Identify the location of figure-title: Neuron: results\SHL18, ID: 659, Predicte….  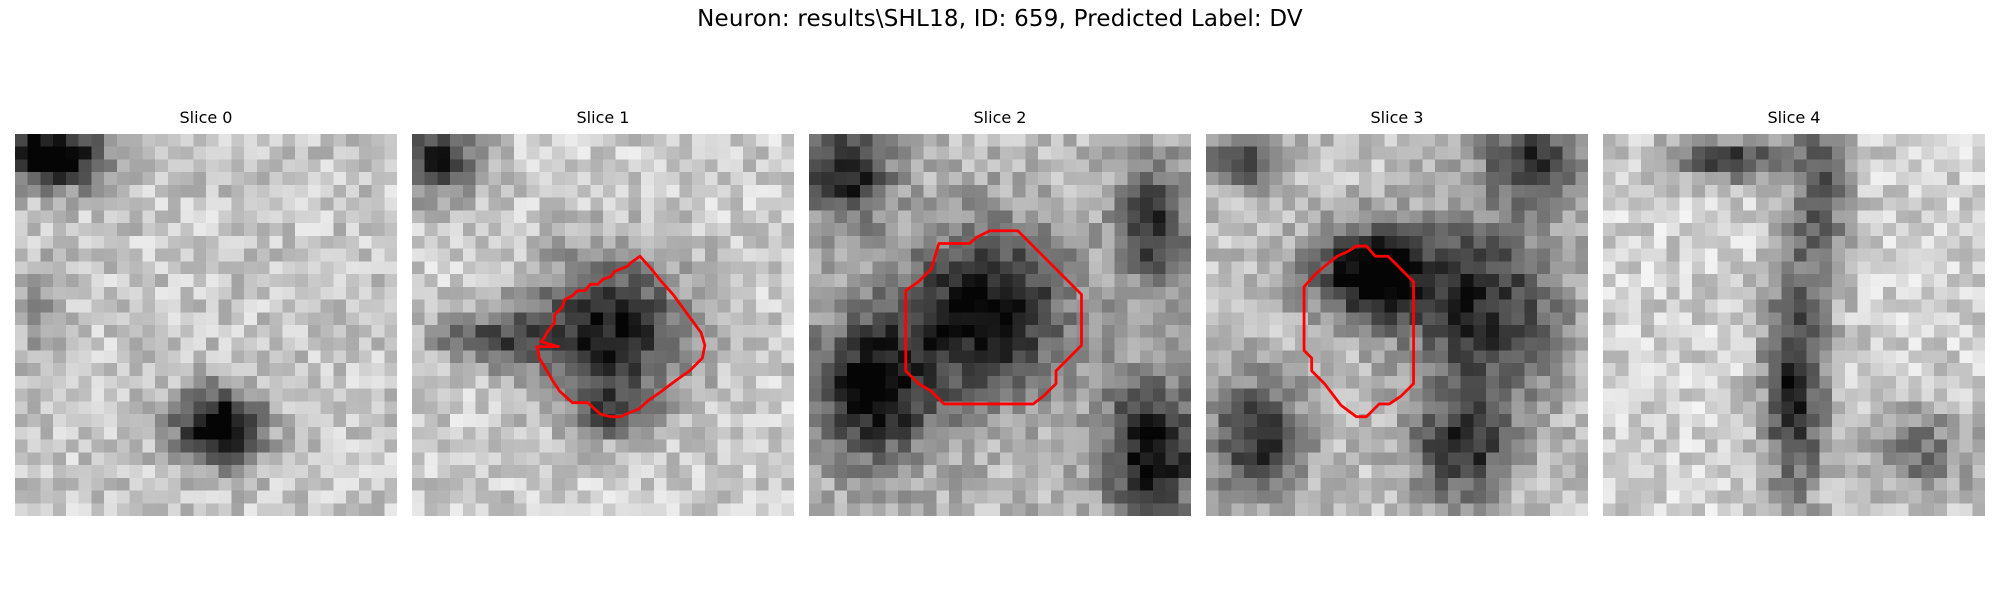
(1000, 19).